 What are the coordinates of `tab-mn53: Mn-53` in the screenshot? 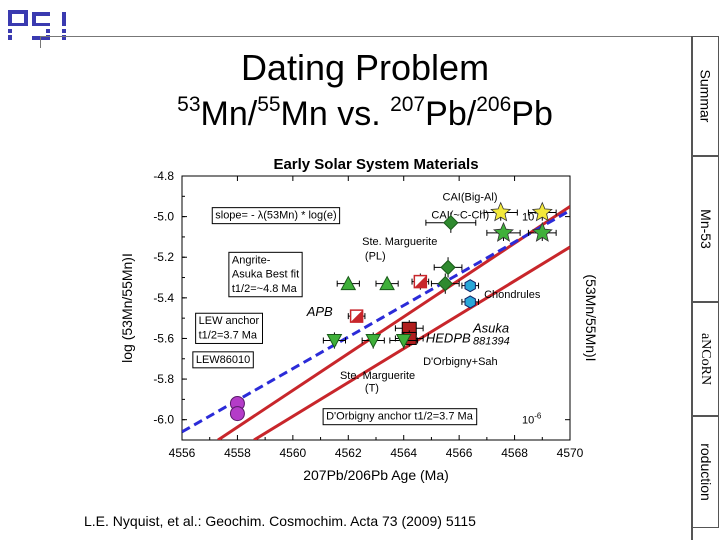 It's located at (706, 229).